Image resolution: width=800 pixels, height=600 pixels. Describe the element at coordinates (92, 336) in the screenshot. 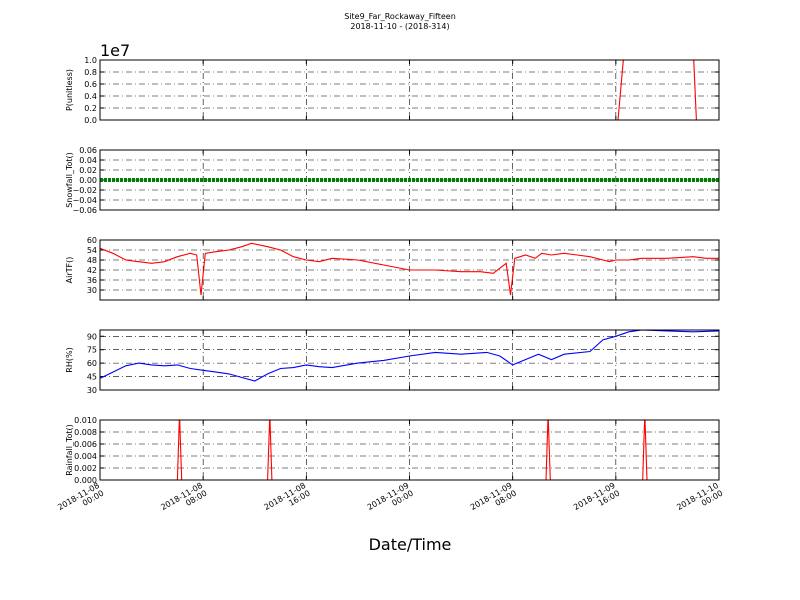

I see `y-tick-label: 90` at that location.